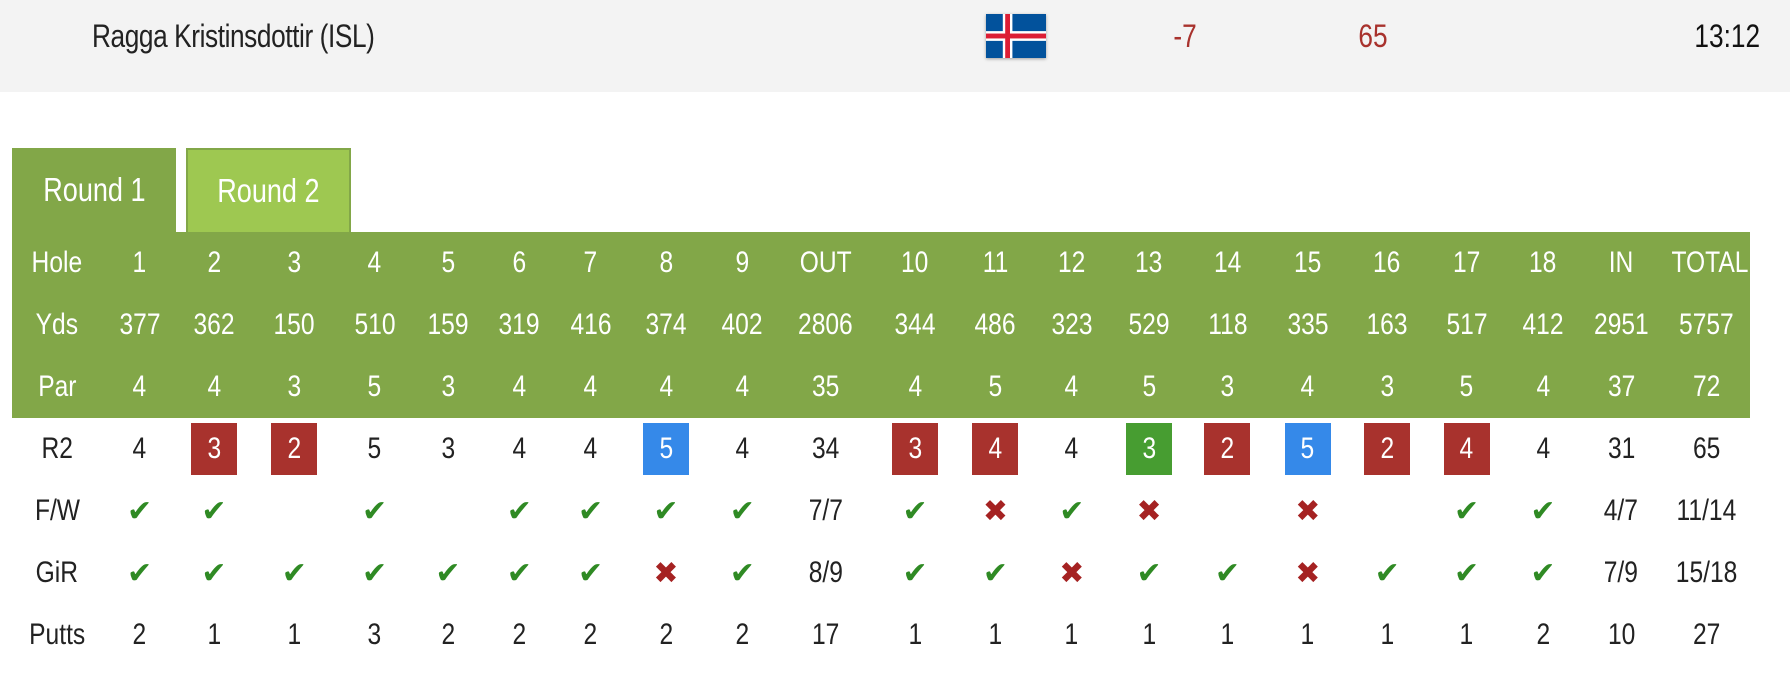 The height and width of the screenshot is (688, 1790). What do you see at coordinates (1727, 36) in the screenshot?
I see `tee-time: 13:12` at bounding box center [1727, 36].